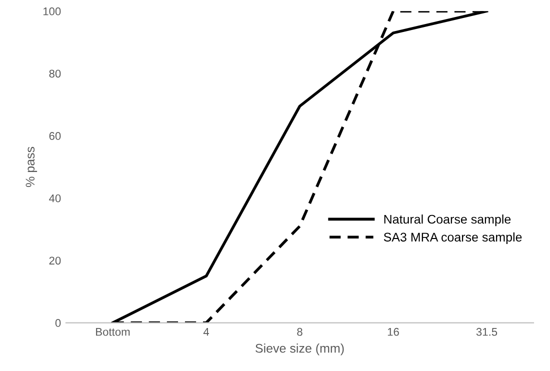 Image resolution: width=550 pixels, height=371 pixels. What do you see at coordinates (447, 220) in the screenshot?
I see `legend-label: Natural Coarse sample` at bounding box center [447, 220].